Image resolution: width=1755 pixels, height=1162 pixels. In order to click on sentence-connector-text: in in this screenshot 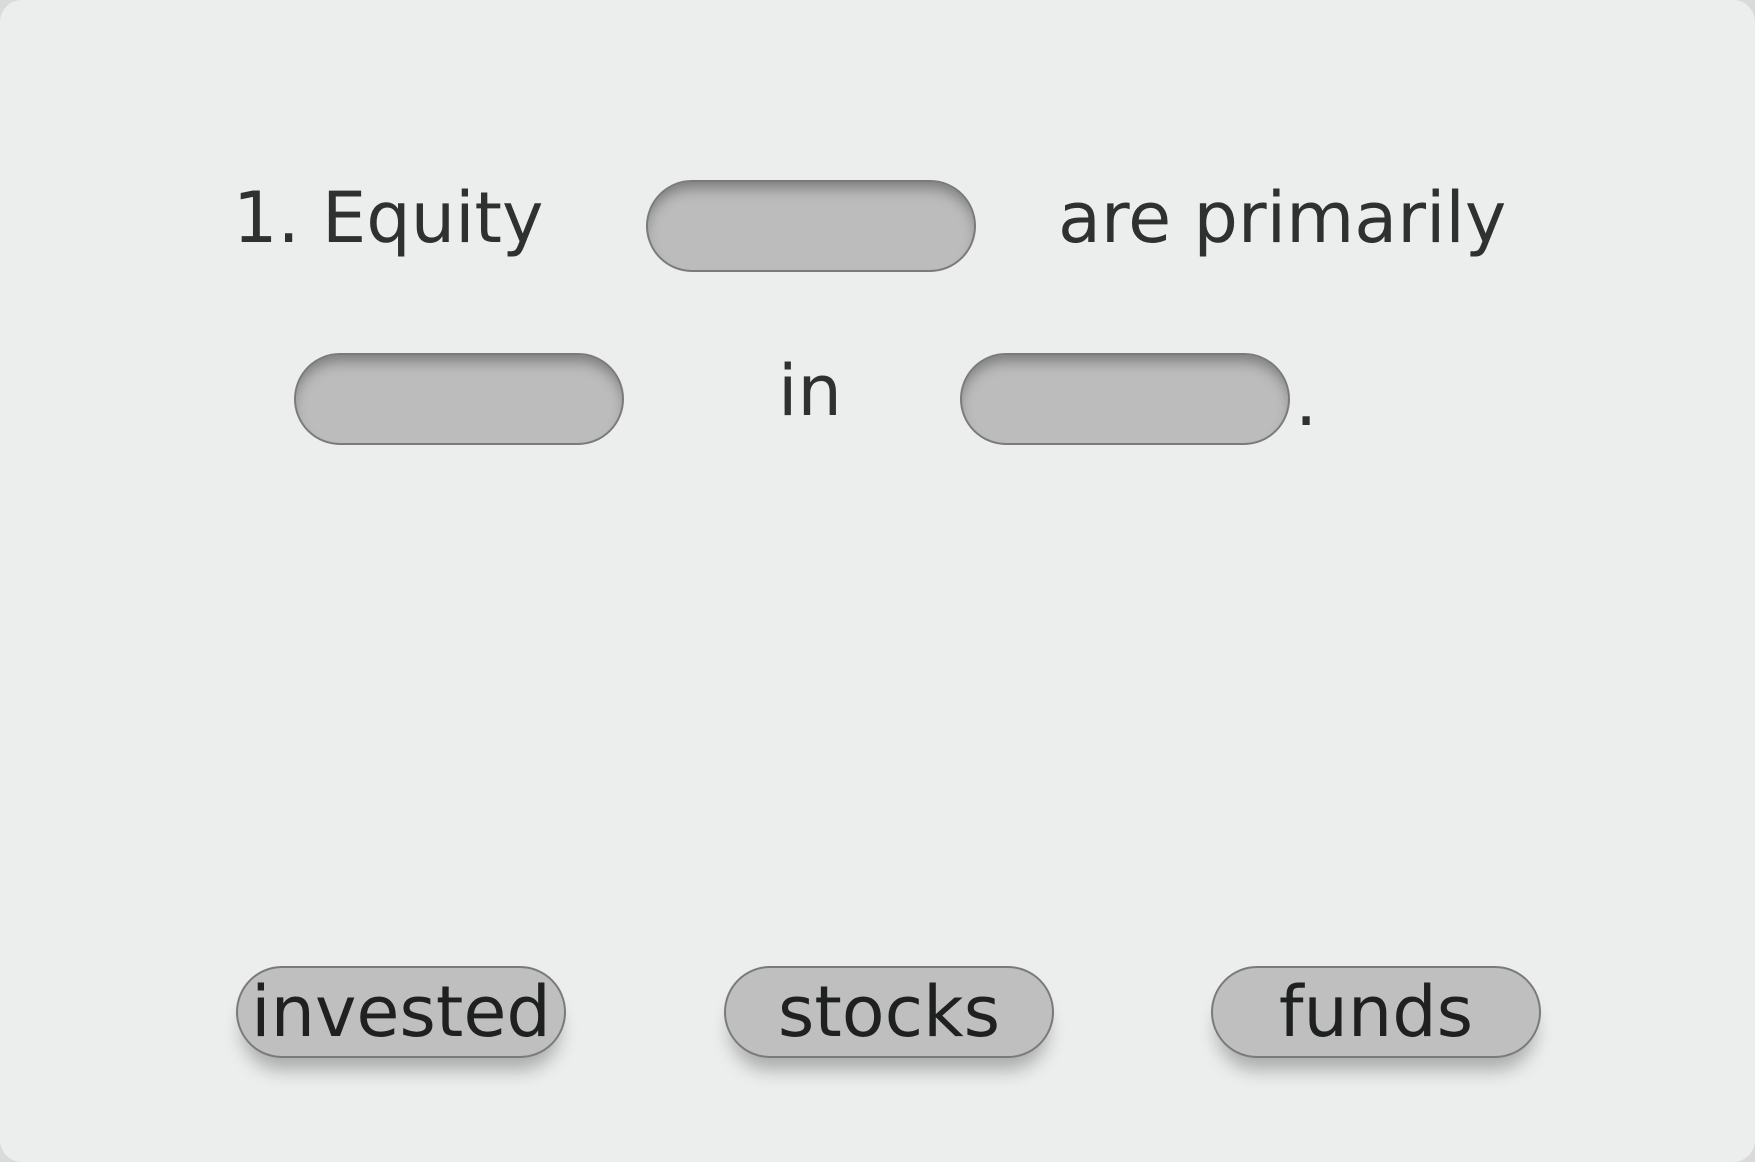, I will do `click(810, 391)`.